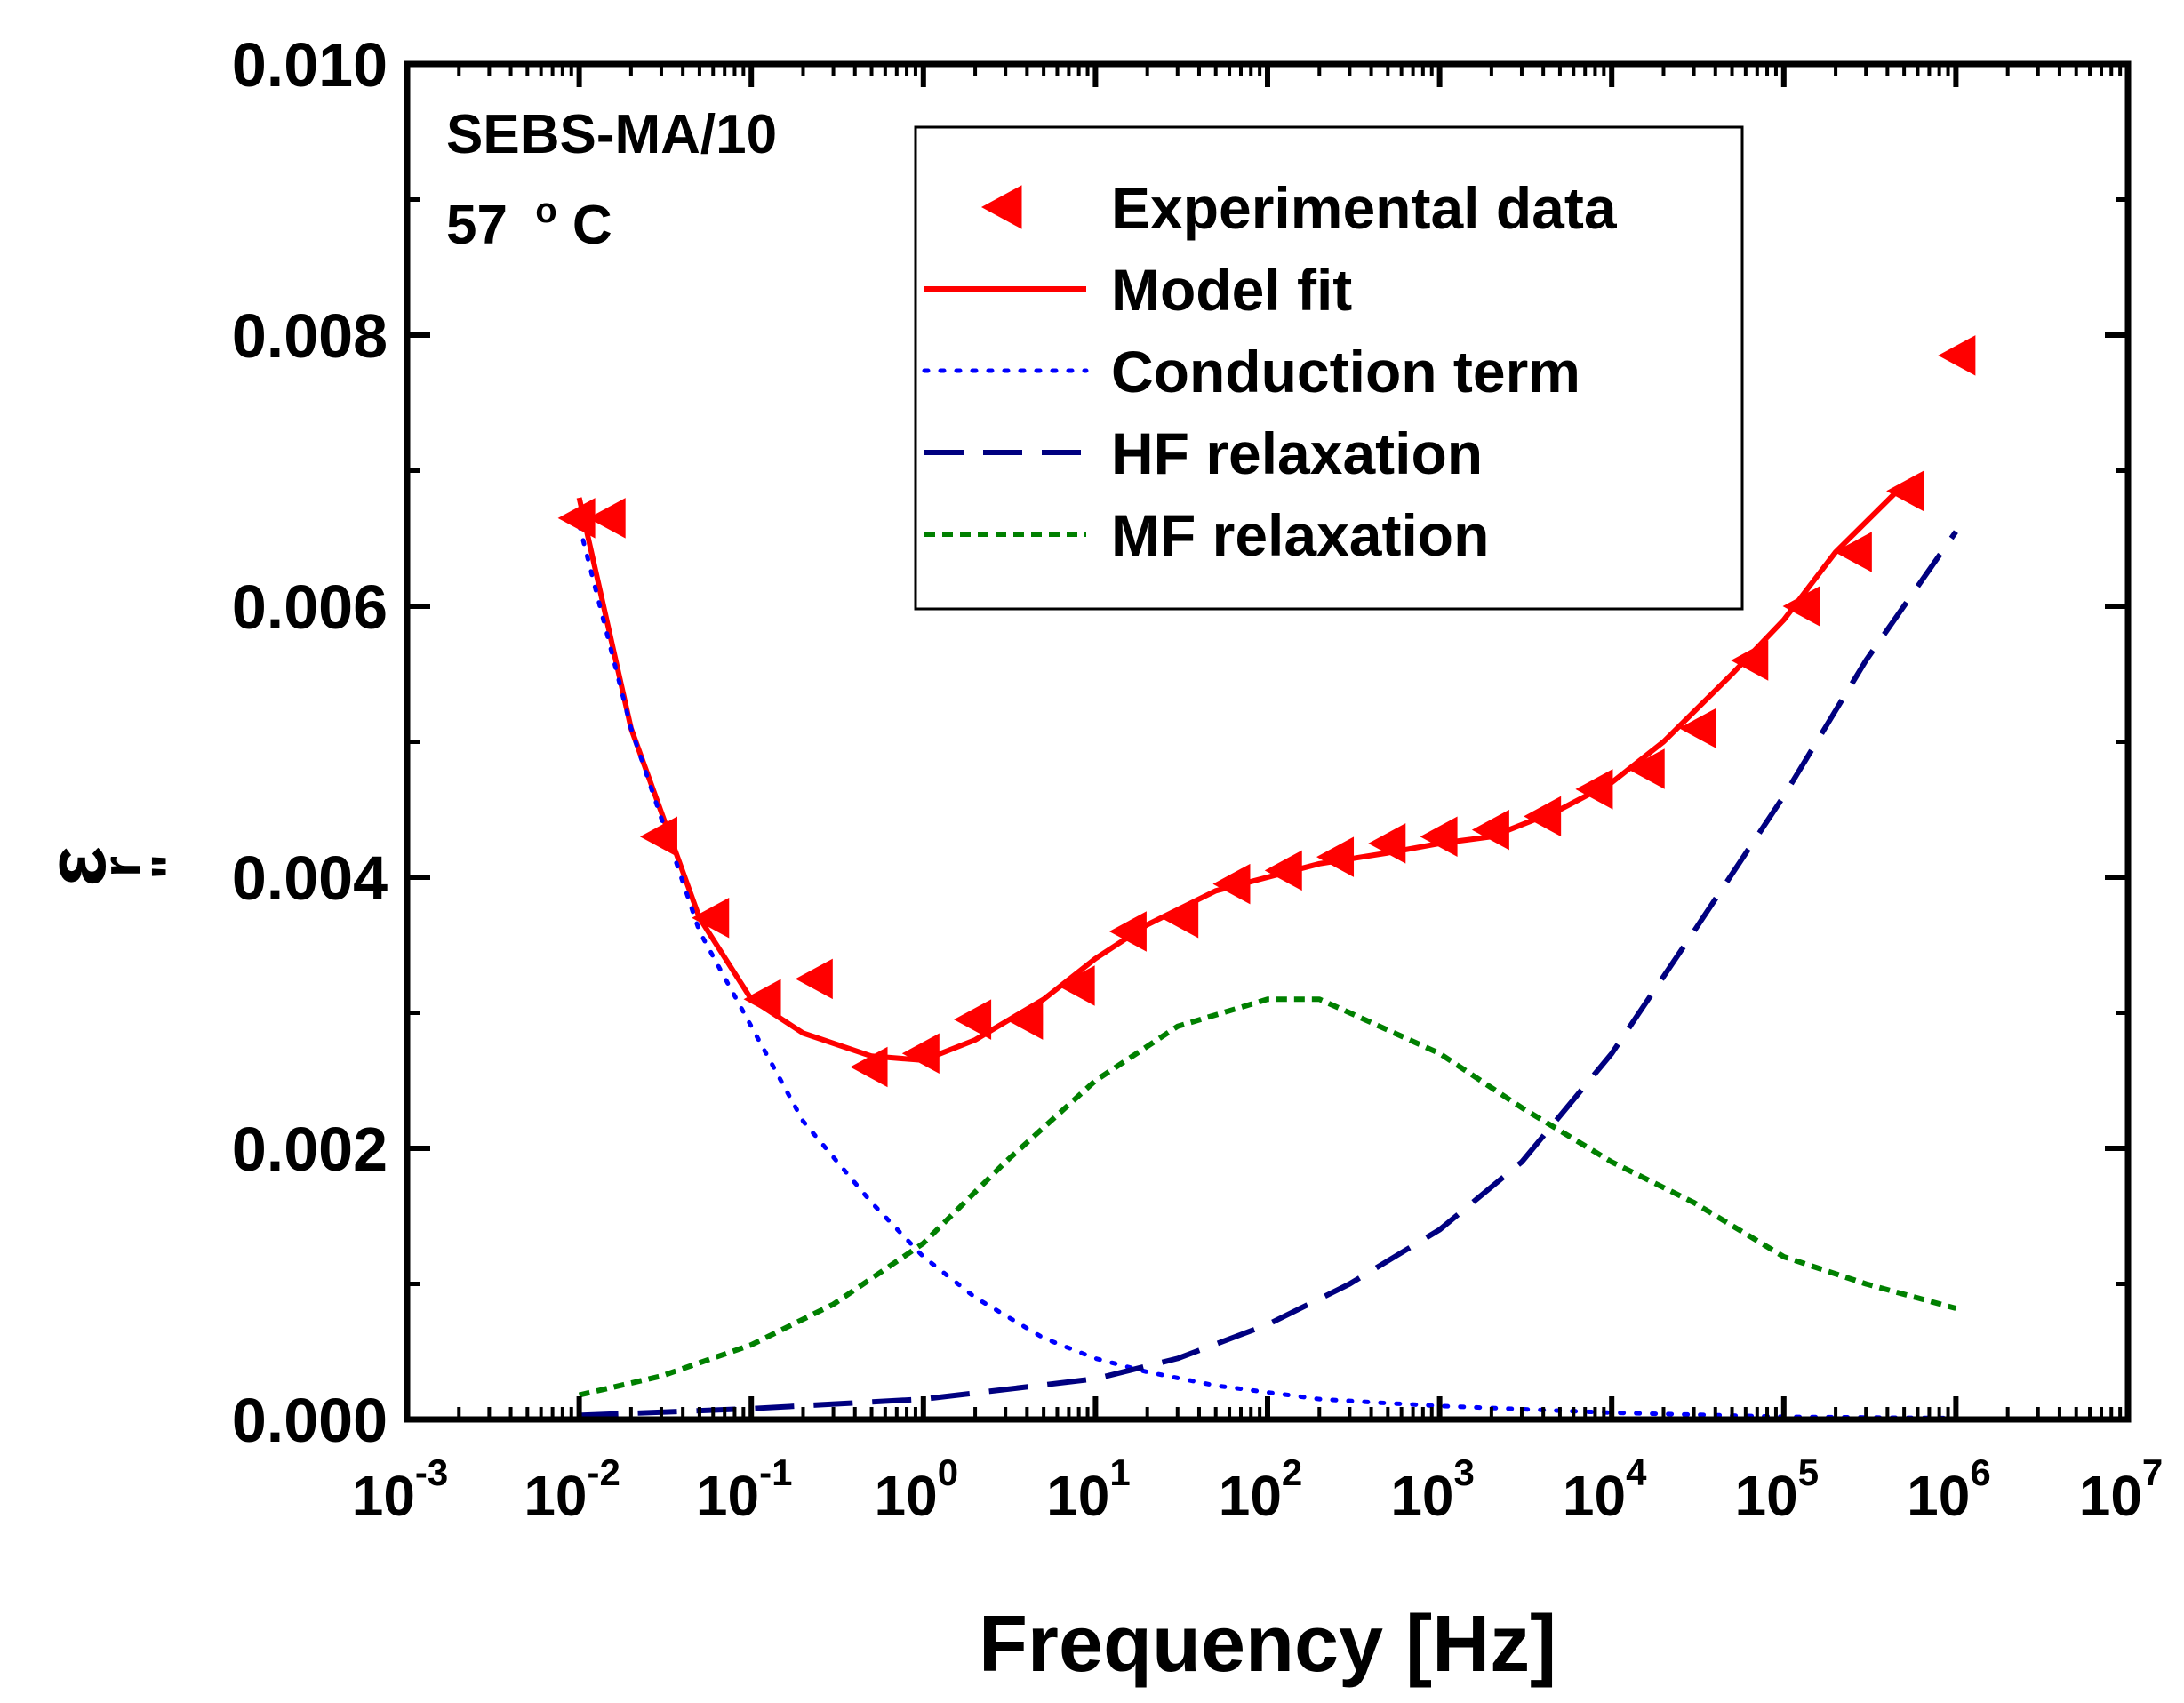  I want to click on x-tick-label-7: 10⁴, so click(1605, 1489).